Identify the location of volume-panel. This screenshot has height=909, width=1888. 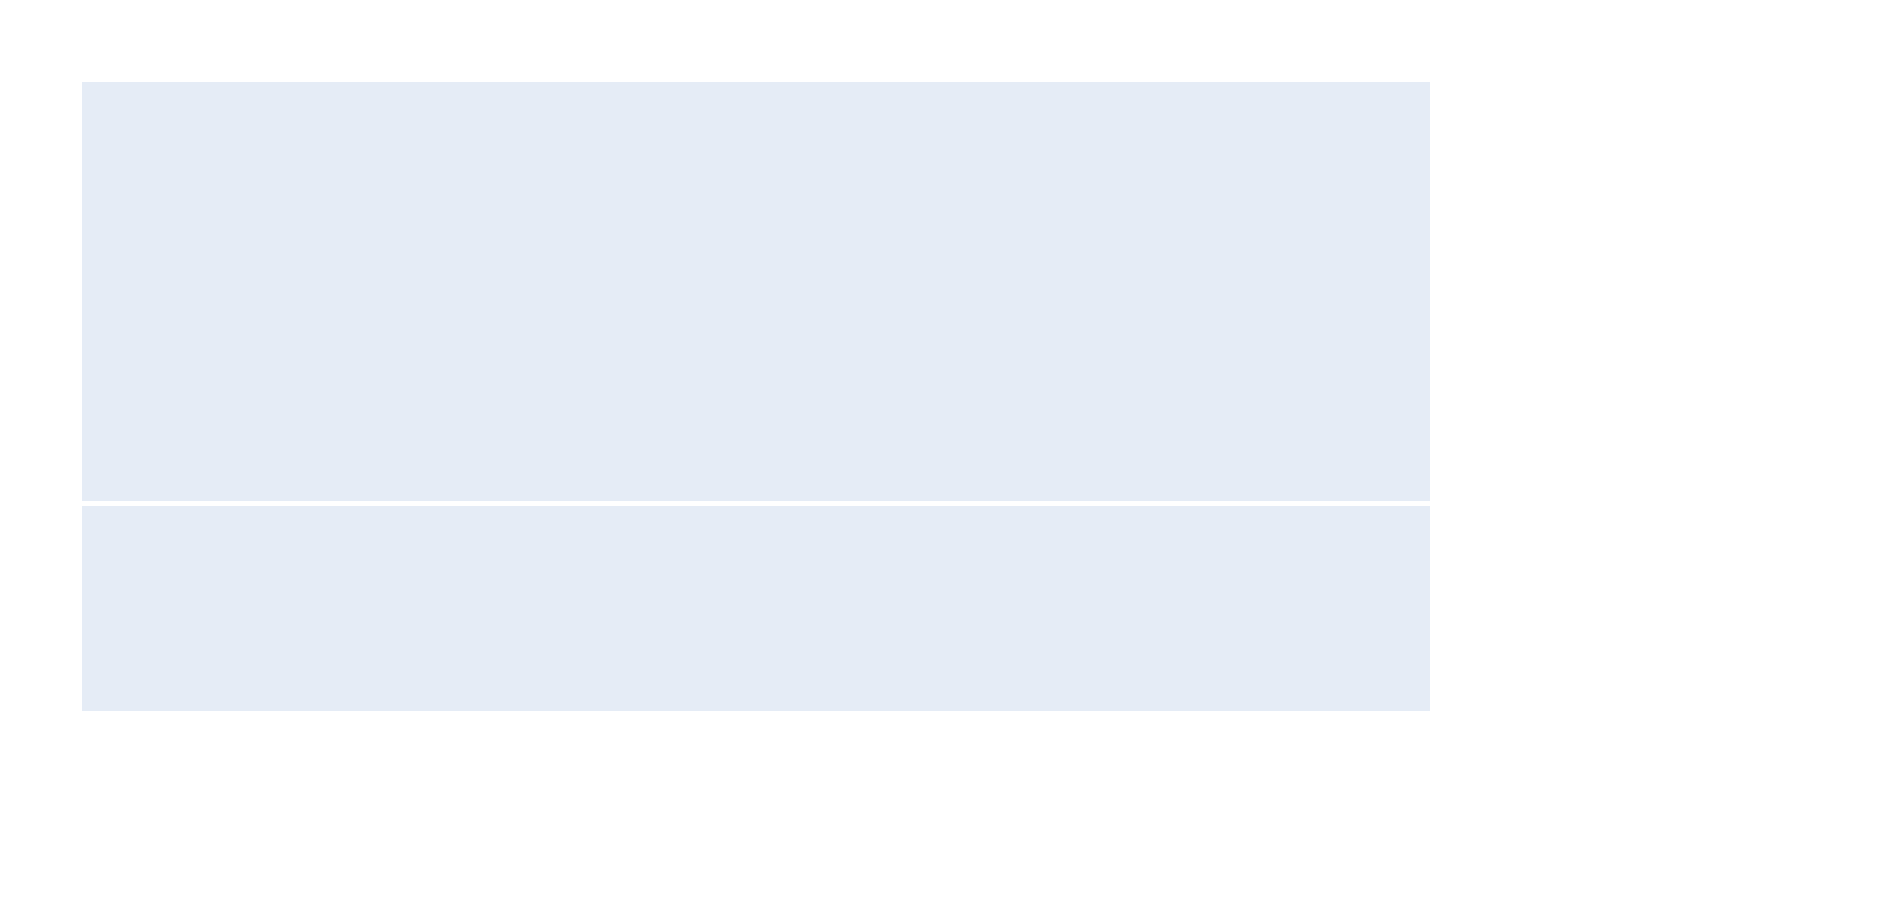
(756, 561).